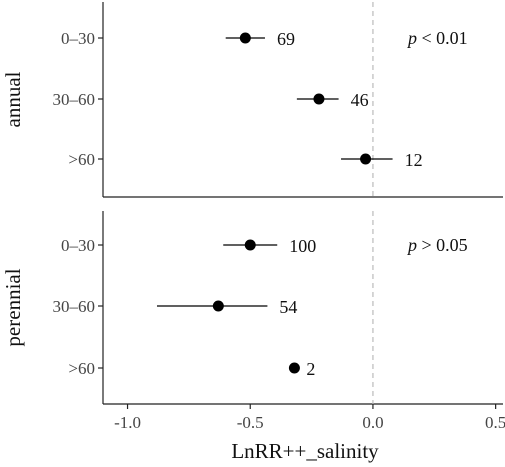 This screenshot has height=467, width=505. Describe the element at coordinates (288, 307) in the screenshot. I see `sample-size-label: 54` at that location.